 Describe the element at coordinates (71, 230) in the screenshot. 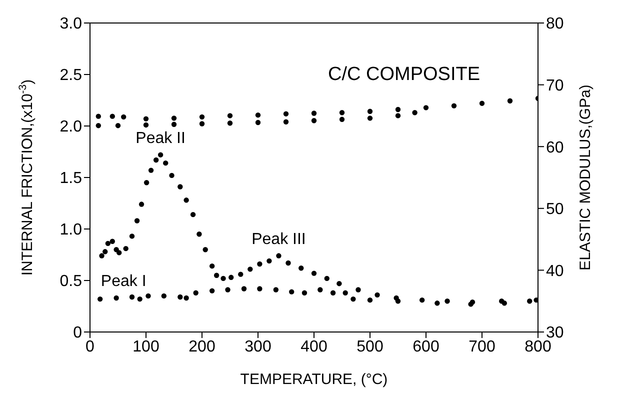

I see `y-tick-label: 1.0` at that location.